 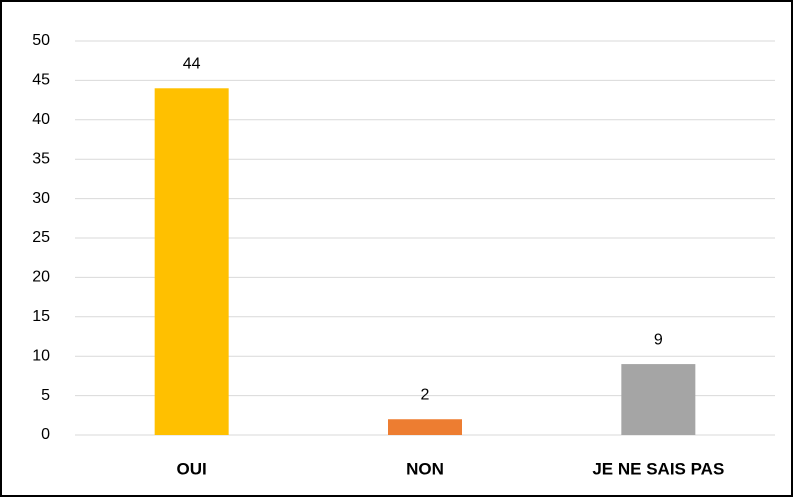 What do you see at coordinates (41, 355) in the screenshot?
I see `y-tick-label: 10` at bounding box center [41, 355].